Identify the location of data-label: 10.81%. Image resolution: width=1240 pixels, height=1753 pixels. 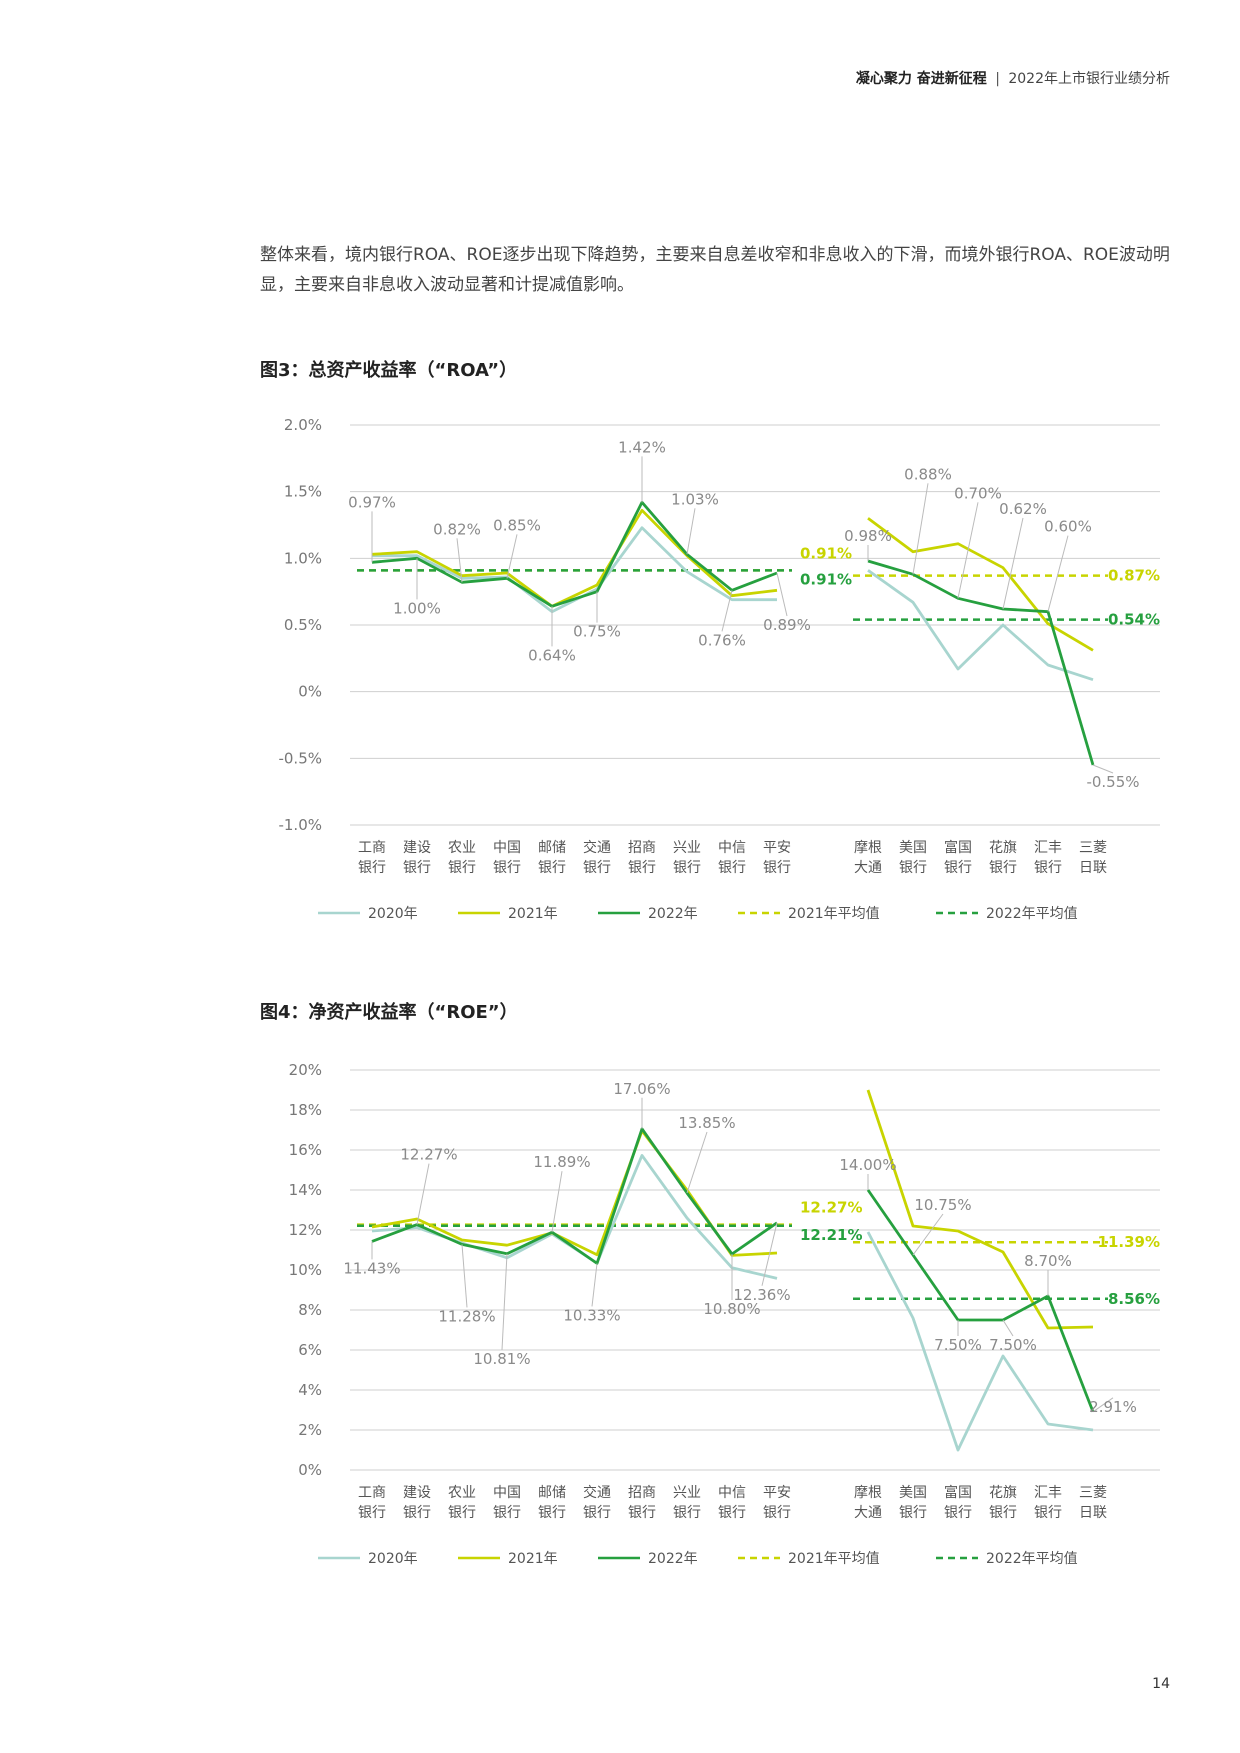
(501, 1359).